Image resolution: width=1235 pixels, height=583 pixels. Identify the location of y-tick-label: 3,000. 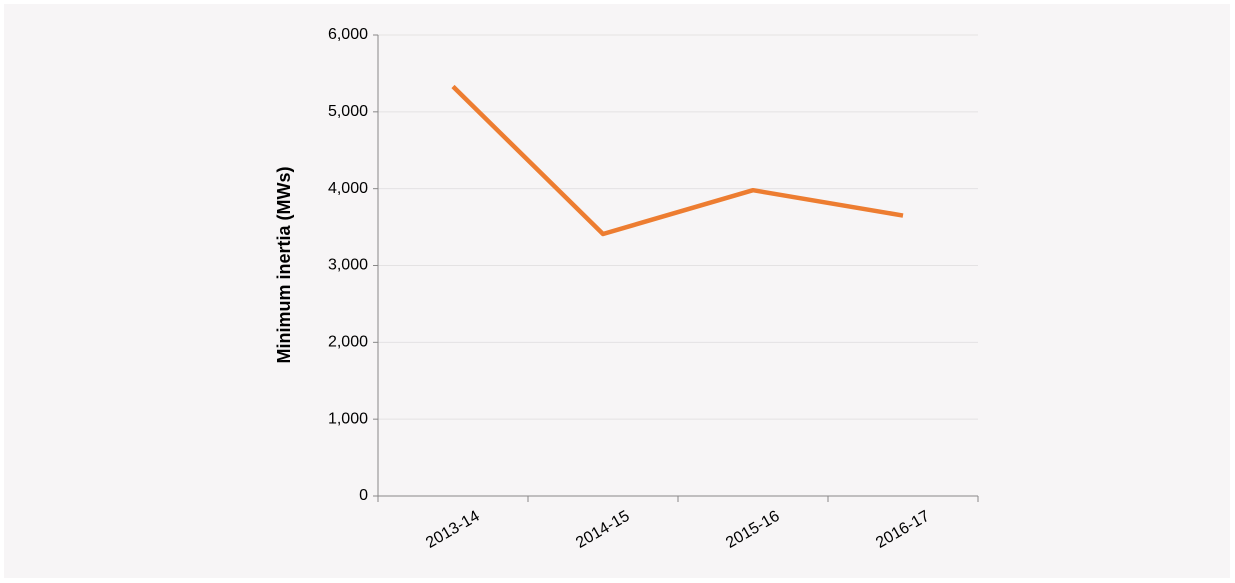
(348, 265).